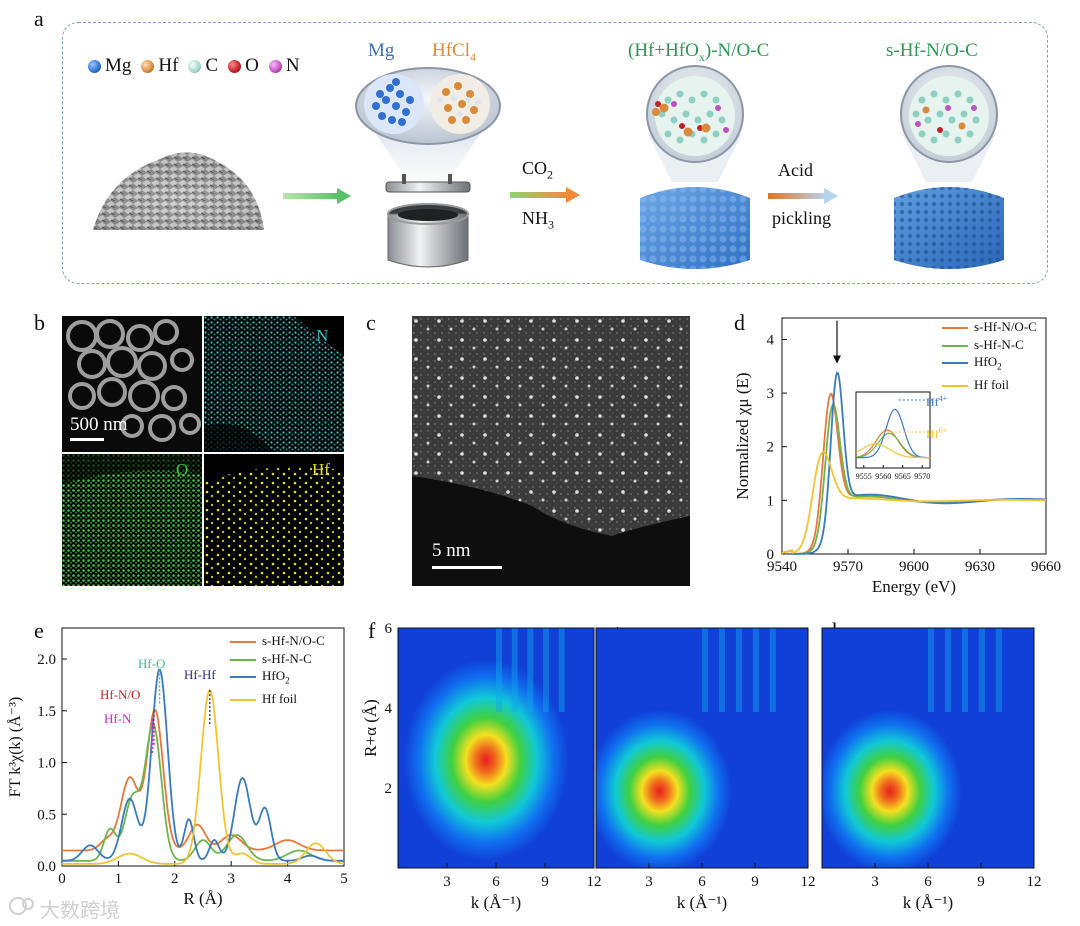  I want to click on c-dot-icon, so click(195, 66).